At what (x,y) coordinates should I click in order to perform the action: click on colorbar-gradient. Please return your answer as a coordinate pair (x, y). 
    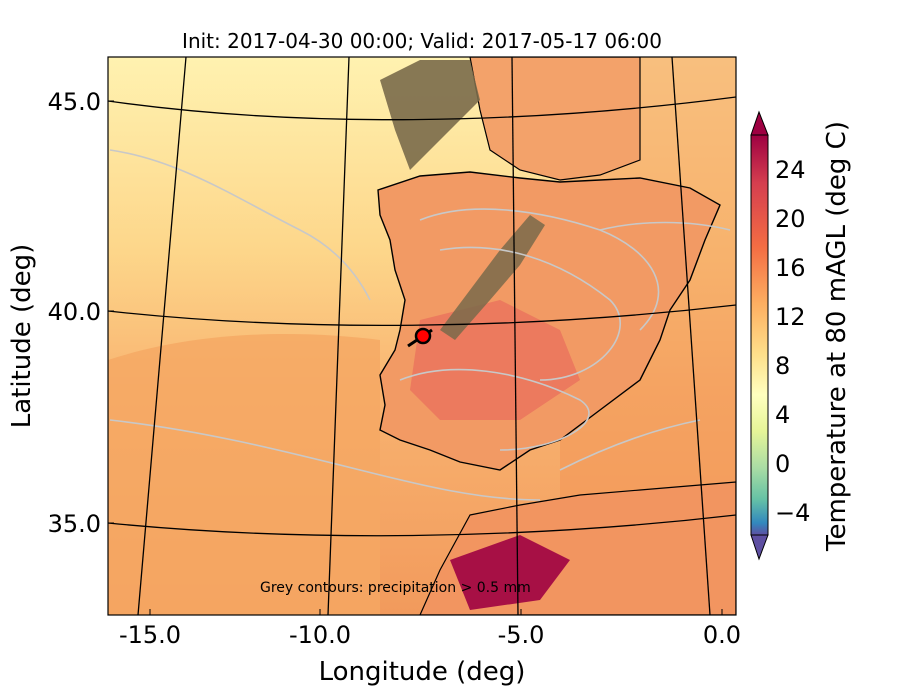
    Looking at the image, I should click on (759, 335).